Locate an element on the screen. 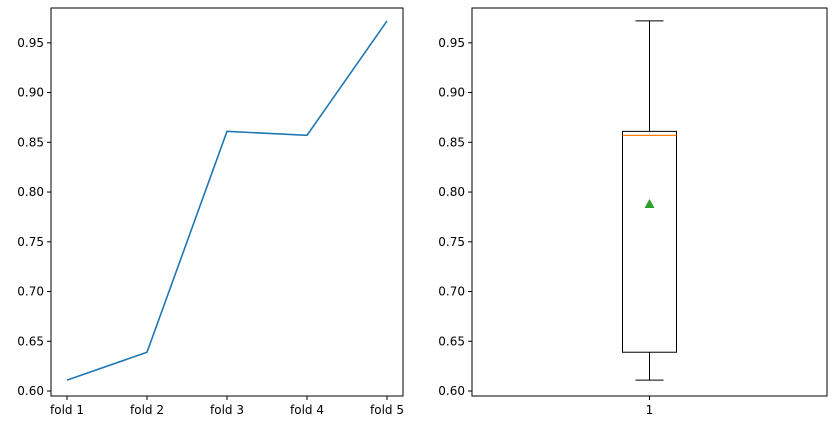  box-mean-marker is located at coordinates (649, 203).